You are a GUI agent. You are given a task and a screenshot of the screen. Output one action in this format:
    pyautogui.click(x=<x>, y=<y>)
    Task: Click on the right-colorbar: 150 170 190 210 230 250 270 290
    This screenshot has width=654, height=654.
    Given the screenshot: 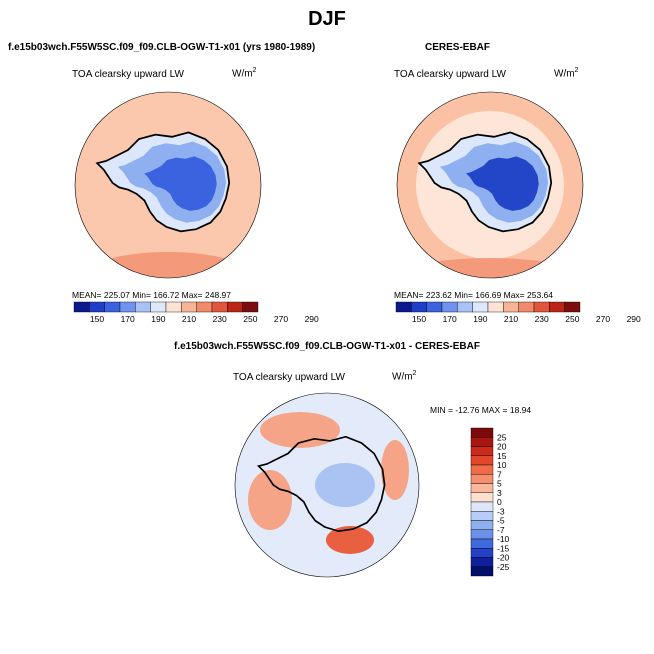 What is the action you would take?
    pyautogui.click(x=518, y=312)
    